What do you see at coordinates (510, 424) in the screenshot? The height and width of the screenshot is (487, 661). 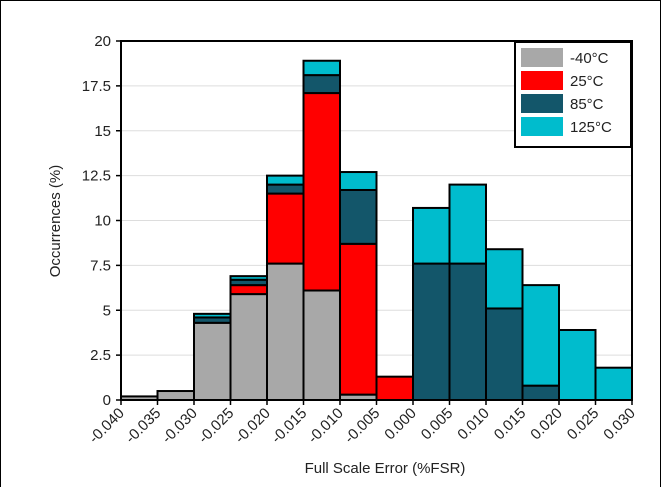 I see `x-tick-label: 0.015` at bounding box center [510, 424].